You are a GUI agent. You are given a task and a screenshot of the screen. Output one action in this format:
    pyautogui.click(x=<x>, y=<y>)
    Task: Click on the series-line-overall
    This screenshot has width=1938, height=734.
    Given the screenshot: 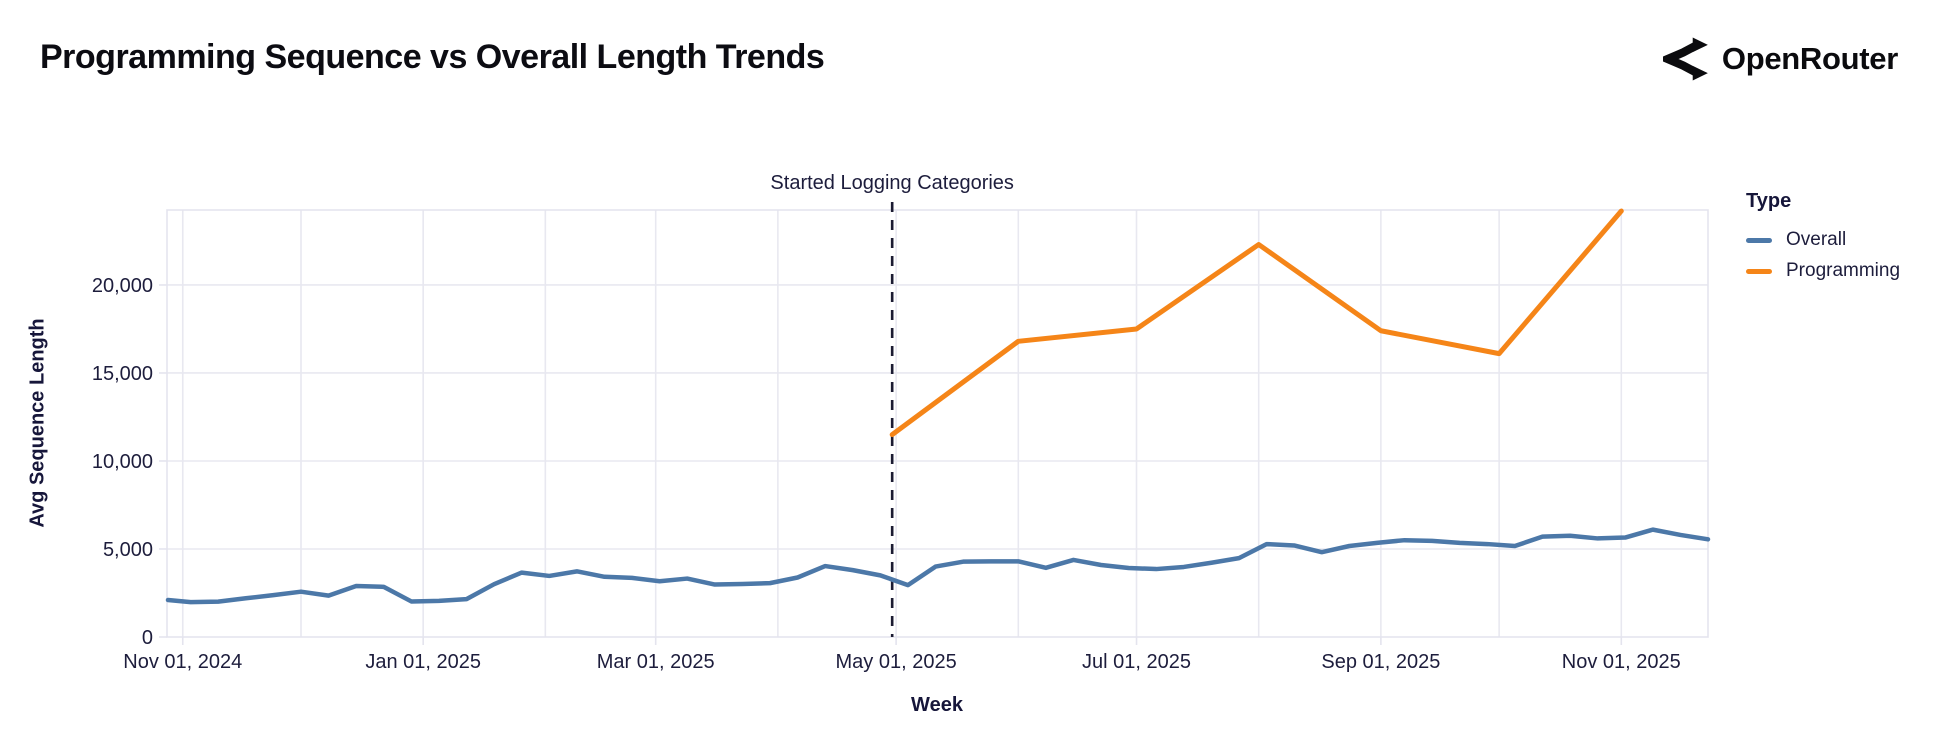 What is the action you would take?
    pyautogui.click(x=938, y=566)
    